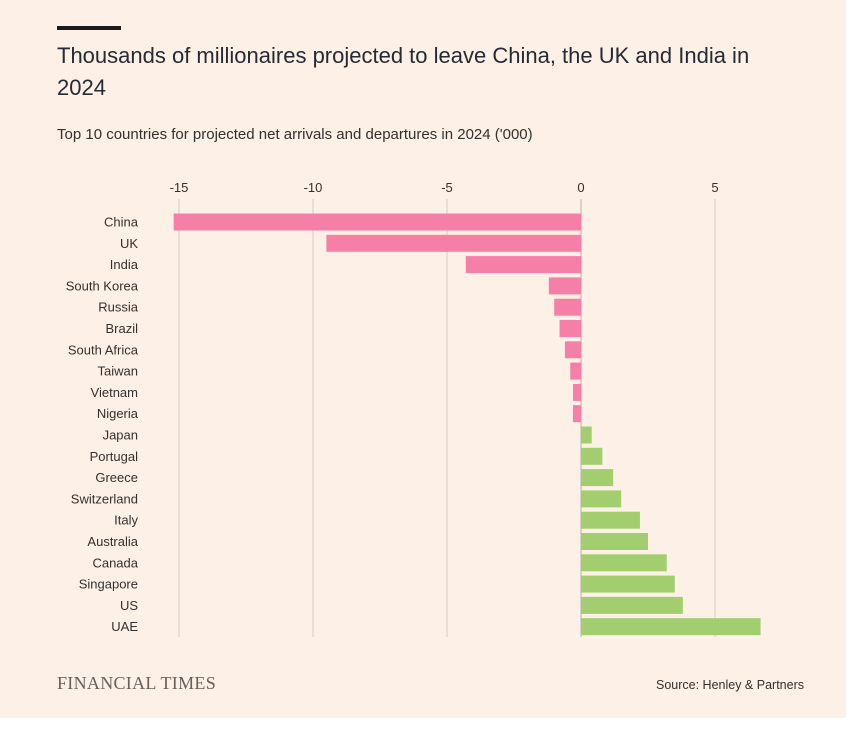 The image size is (850, 732). What do you see at coordinates (124, 264) in the screenshot?
I see `category-label: India` at bounding box center [124, 264].